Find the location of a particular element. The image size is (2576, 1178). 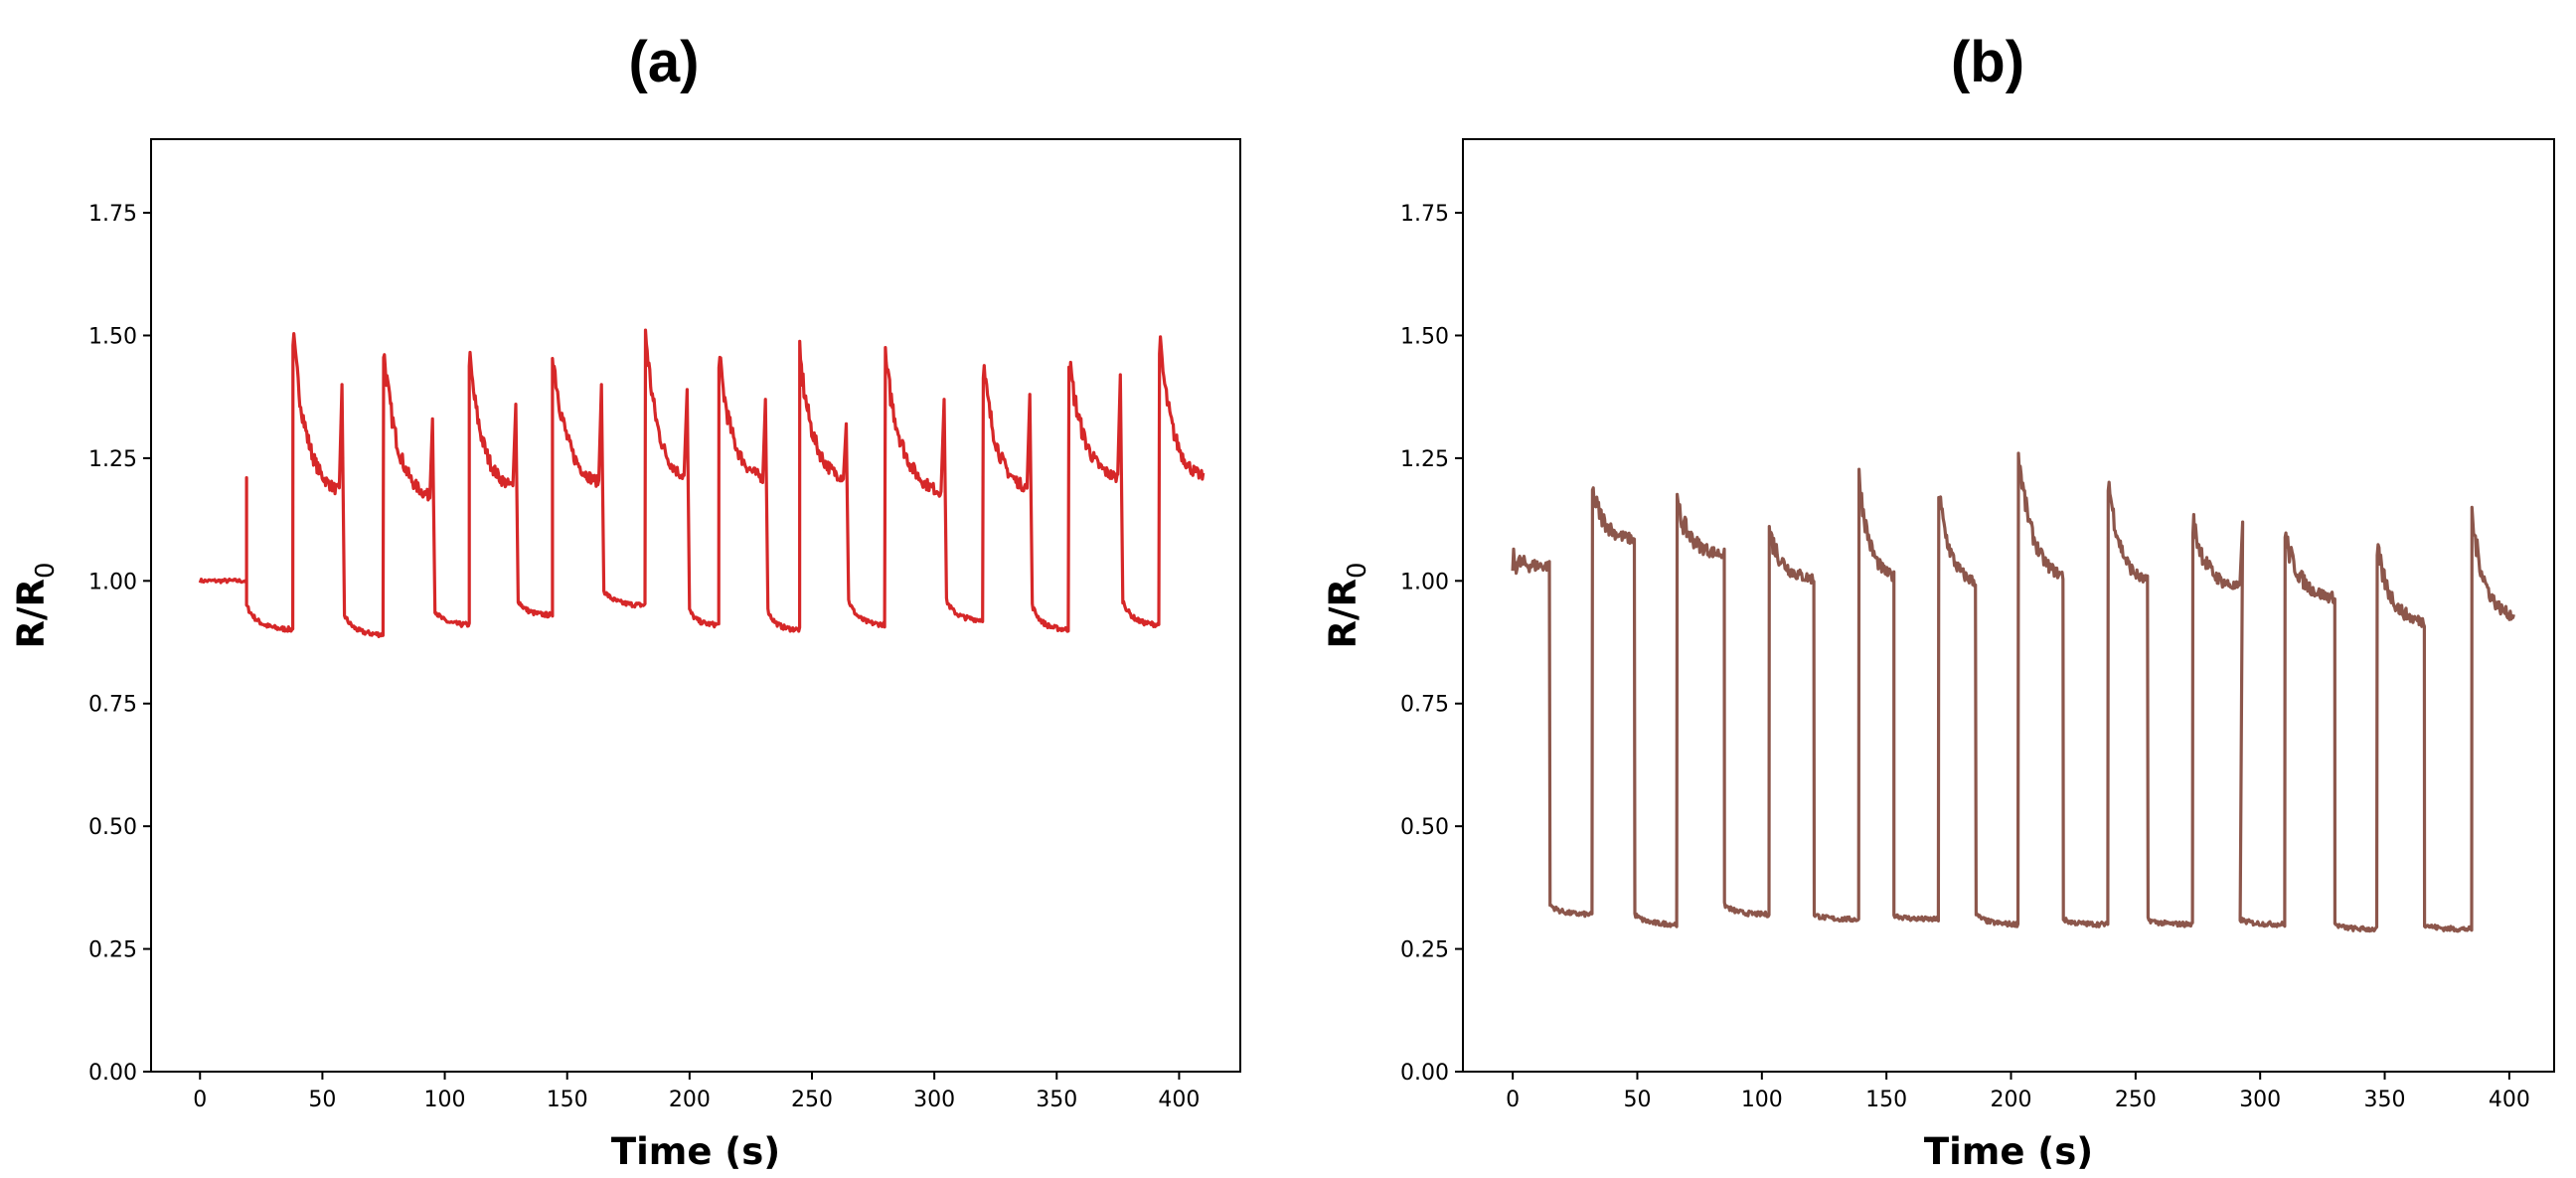

panel-label: (a) is located at coordinates (664, 62).